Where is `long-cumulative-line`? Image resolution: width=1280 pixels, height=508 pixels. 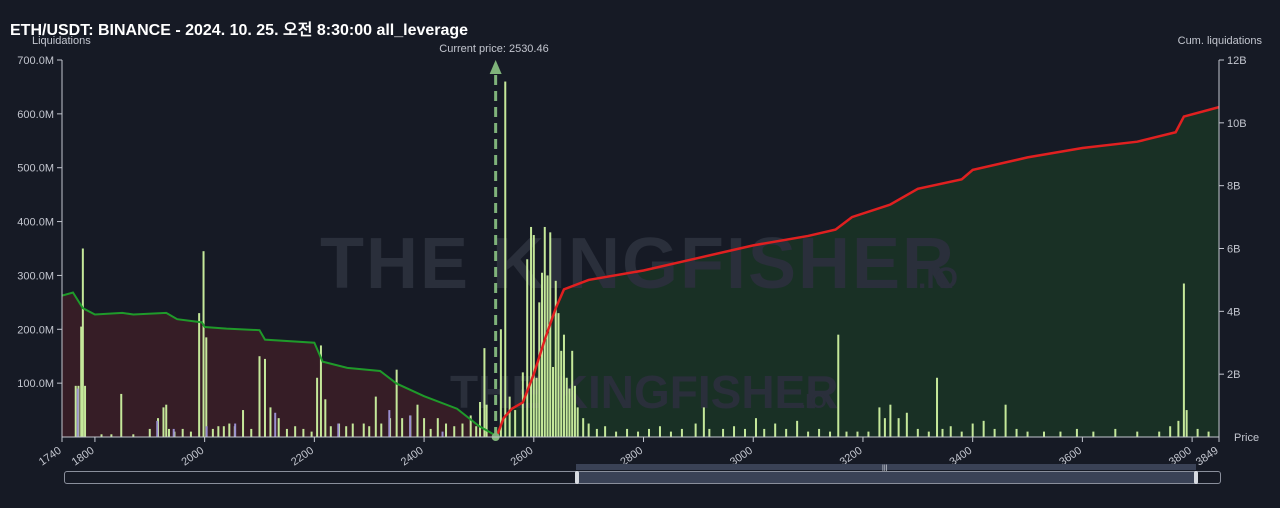
long-cumulative-line is located at coordinates (278, 364).